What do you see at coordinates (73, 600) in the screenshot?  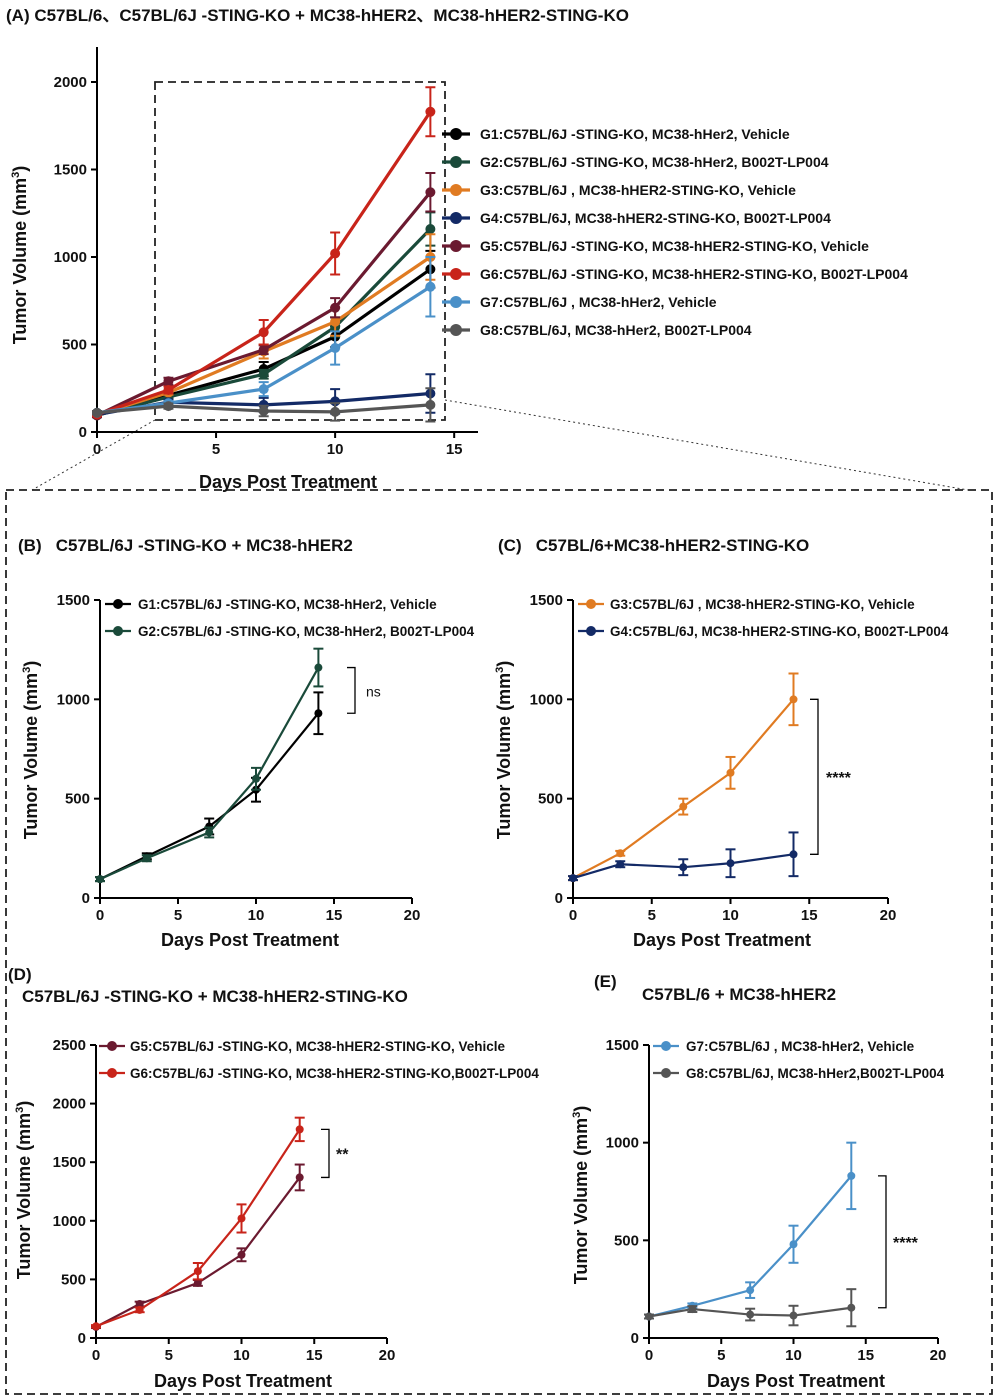 I see `y-tick-label-b: 1500` at bounding box center [73, 600].